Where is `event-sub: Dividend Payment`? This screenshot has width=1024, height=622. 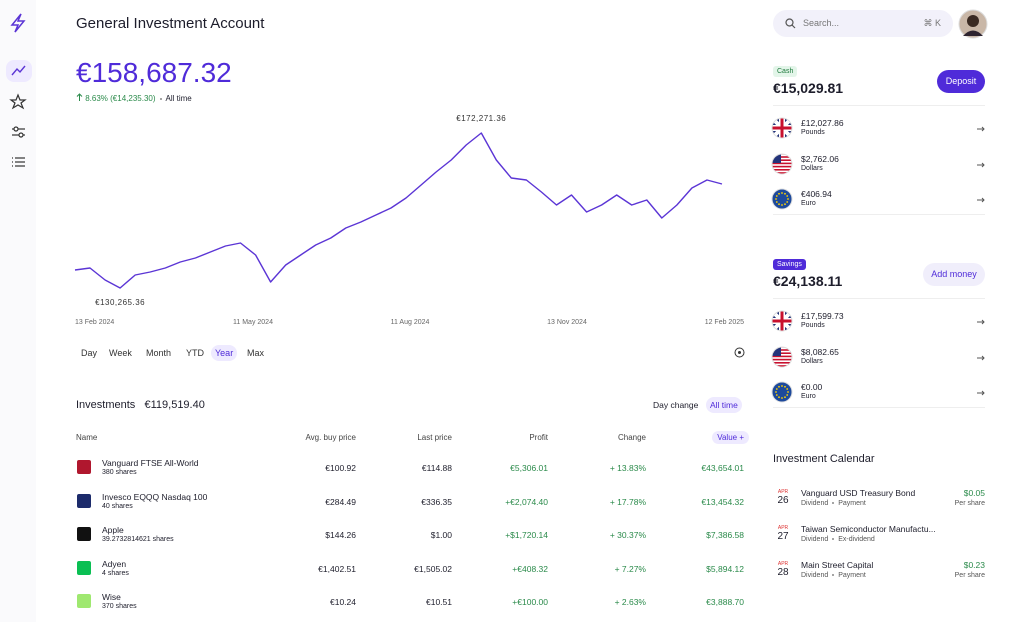
event-sub: Dividend Payment is located at coordinates (833, 575).